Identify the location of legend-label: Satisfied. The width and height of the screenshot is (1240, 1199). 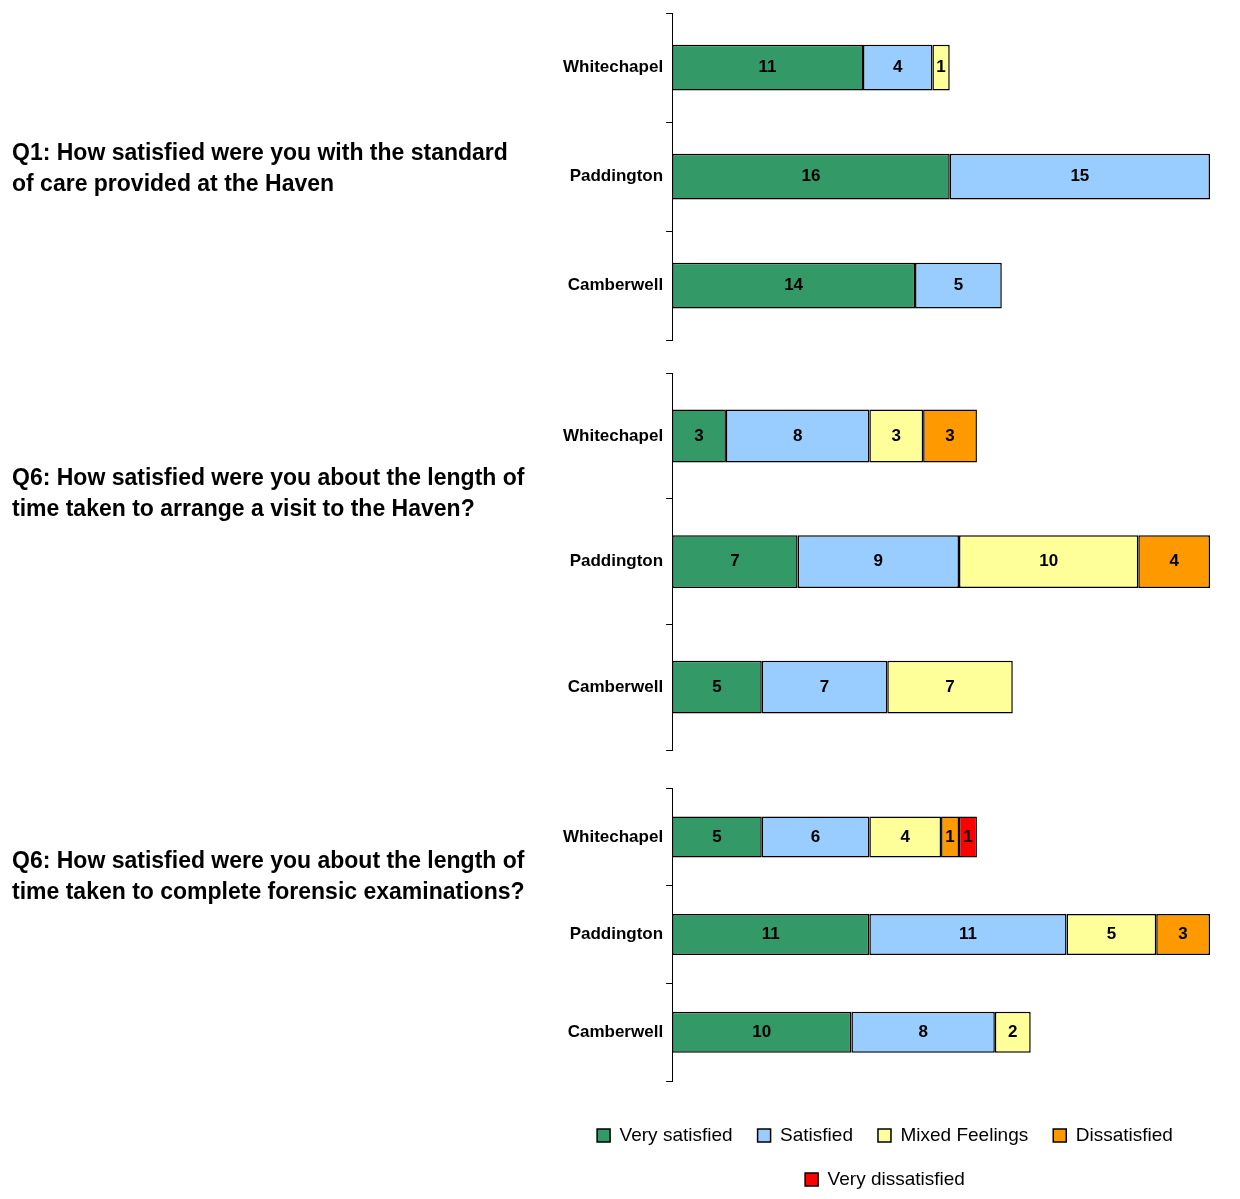
(816, 1134).